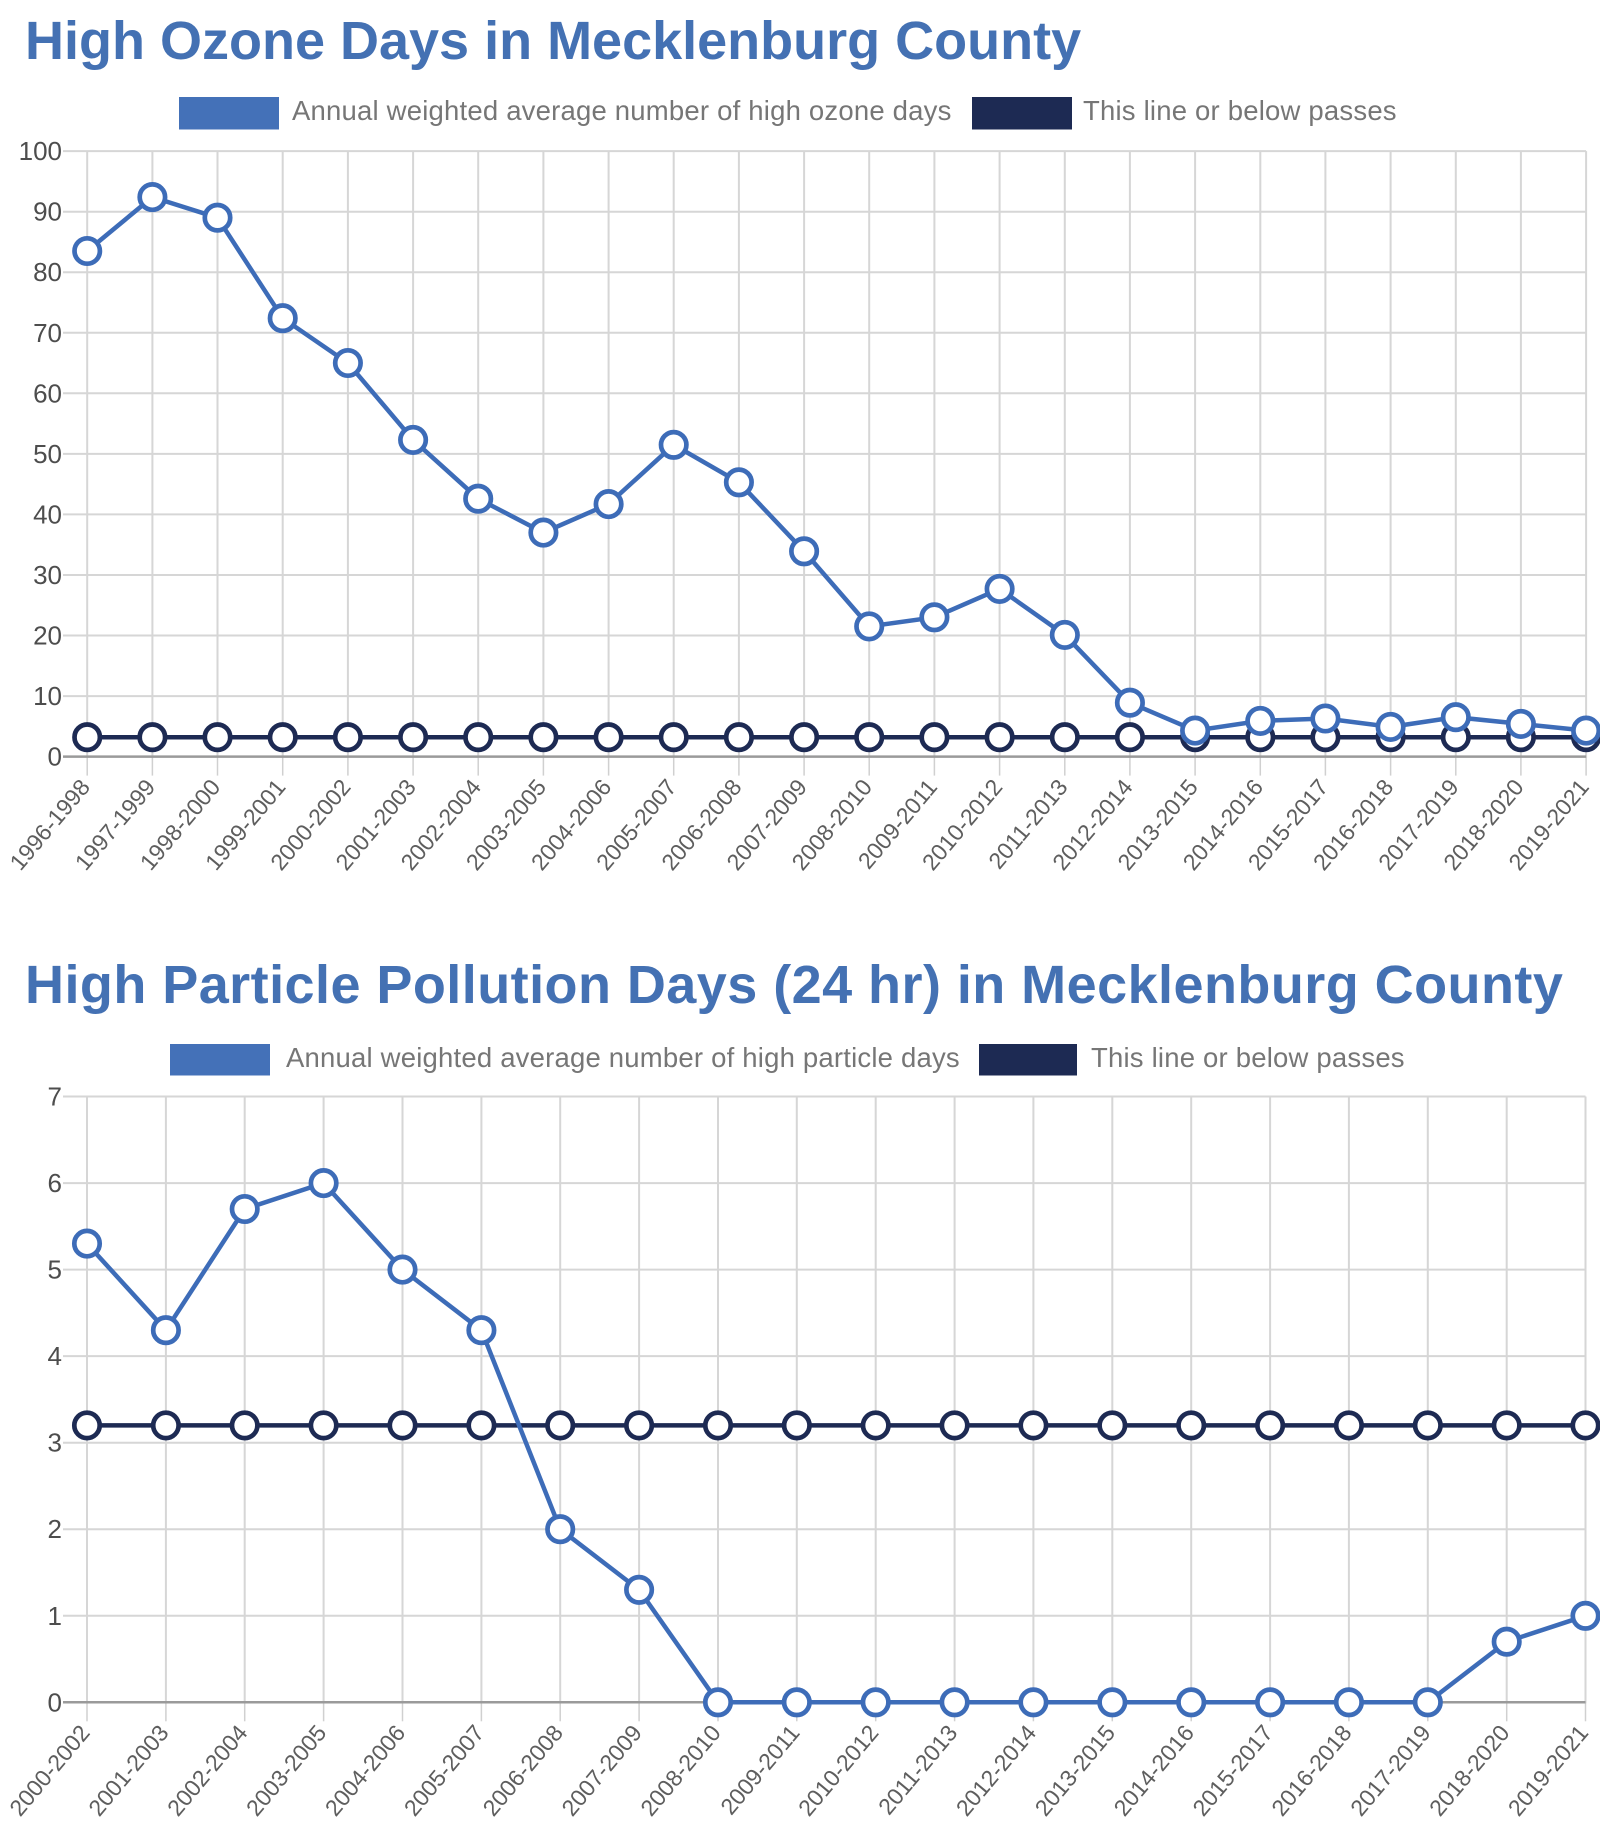  What do you see at coordinates (47, 212) in the screenshot?
I see `svg-text: 90` at bounding box center [47, 212].